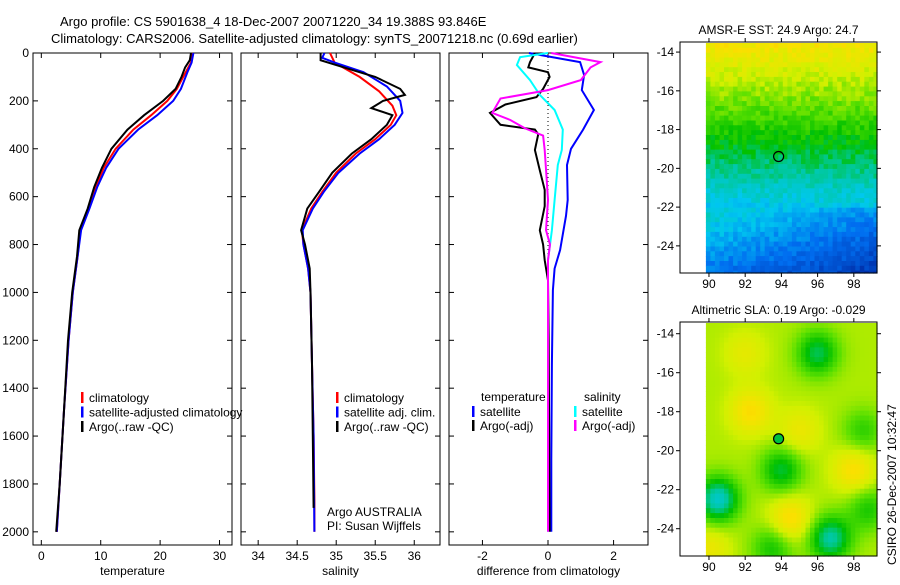 The width and height of the screenshot is (900, 585). What do you see at coordinates (374, 526) in the screenshot?
I see `annotation-text: PI: Susan Wijffels` at bounding box center [374, 526].